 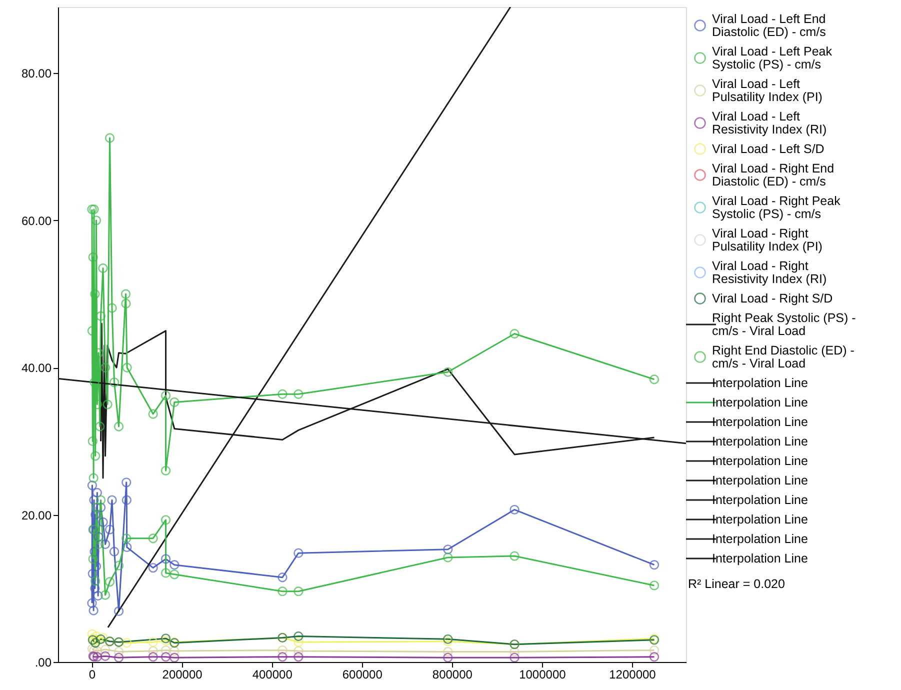 What do you see at coordinates (767, 240) in the screenshot?
I see `legend-label: Viral Load - Right Pulsatility Index (PI)` at bounding box center [767, 240].